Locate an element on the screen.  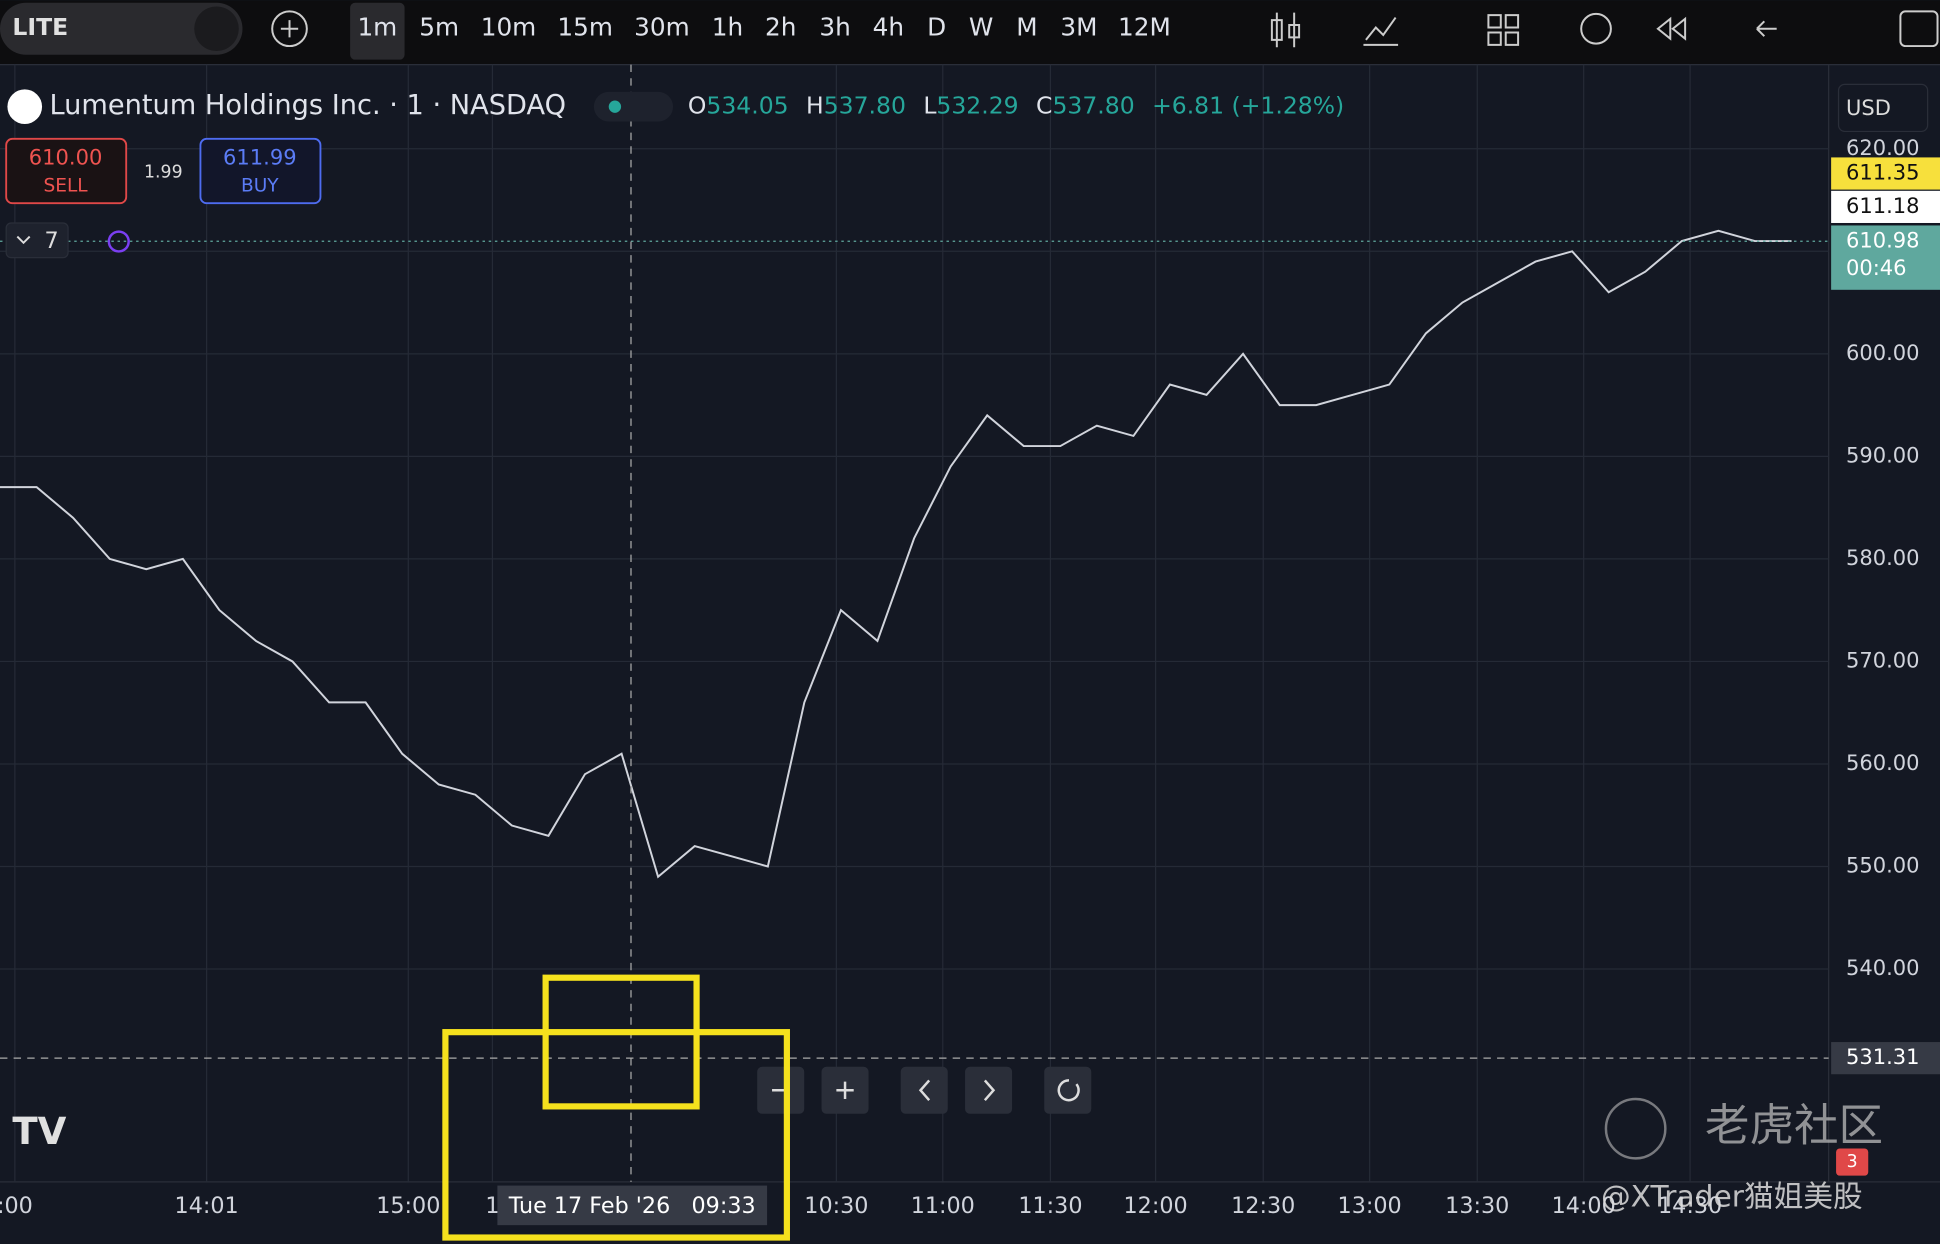
badge-count: 3 is located at coordinates (1852, 1162).